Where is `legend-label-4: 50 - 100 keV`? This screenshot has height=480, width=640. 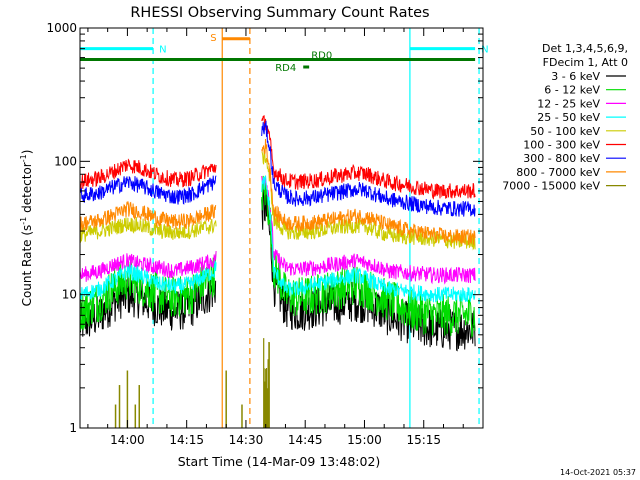 legend-label-4: 50 - 100 keV is located at coordinates (565, 131).